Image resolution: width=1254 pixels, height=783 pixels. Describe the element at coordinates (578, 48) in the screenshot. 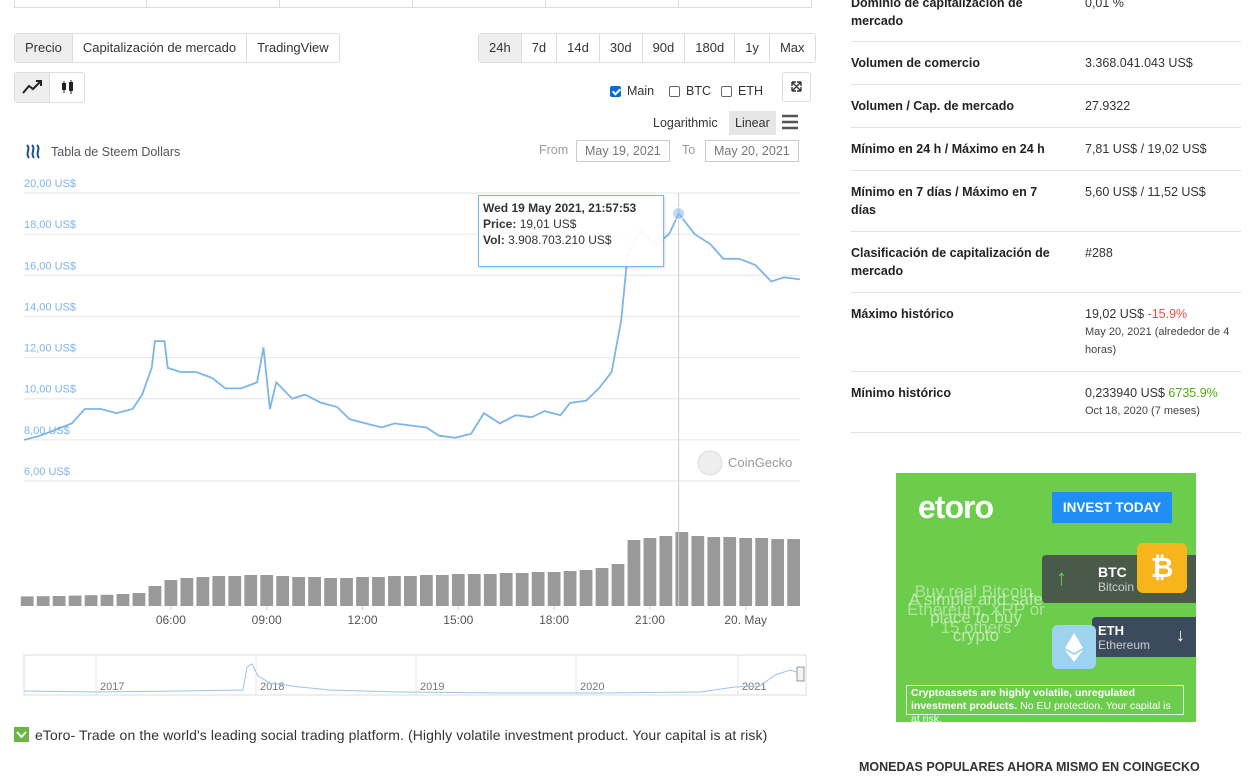

I see `range-button: 14d` at that location.